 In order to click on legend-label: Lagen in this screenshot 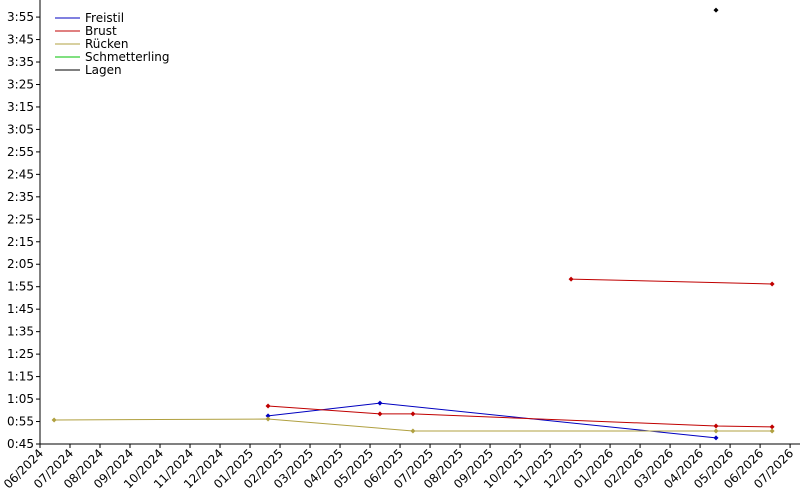, I will do `click(103, 70)`.